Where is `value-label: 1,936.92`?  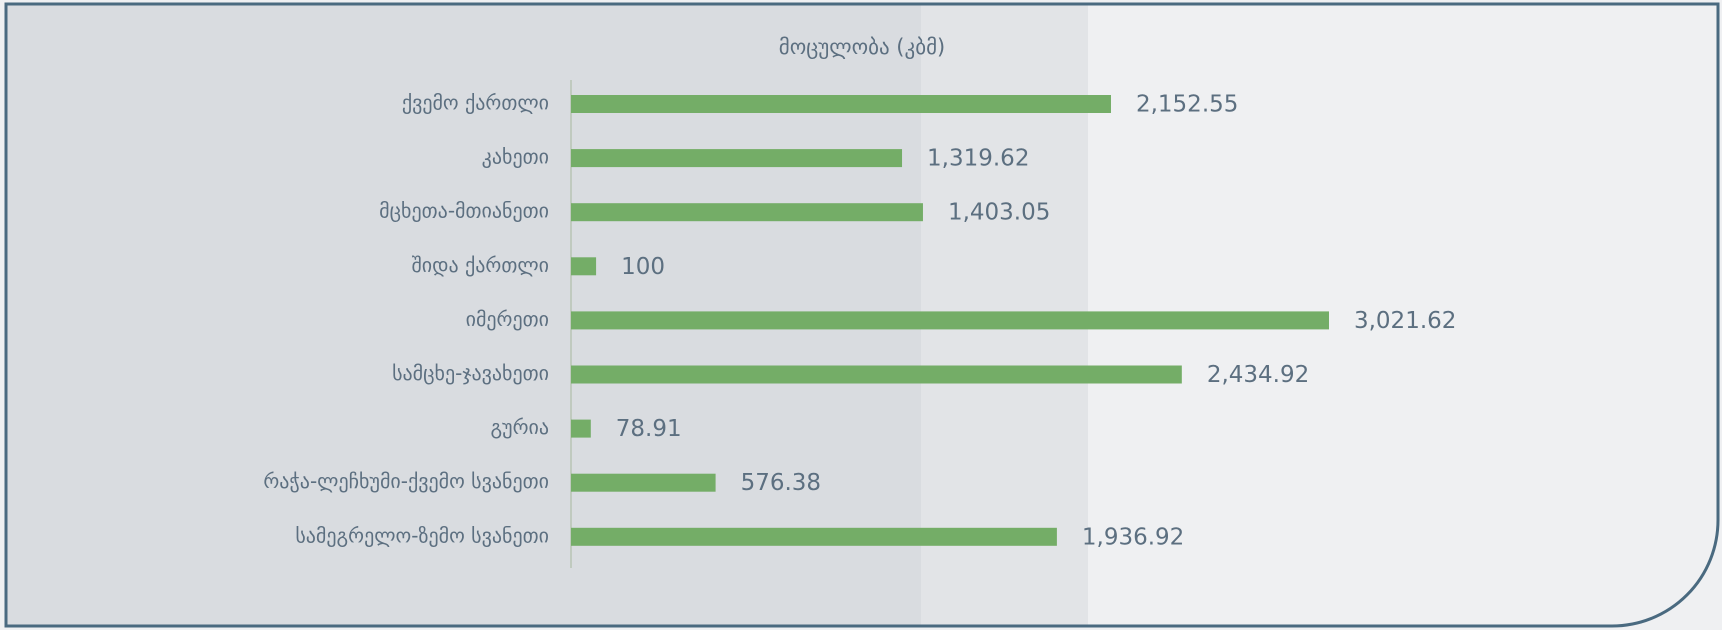
value-label: 1,936.92 is located at coordinates (1133, 537).